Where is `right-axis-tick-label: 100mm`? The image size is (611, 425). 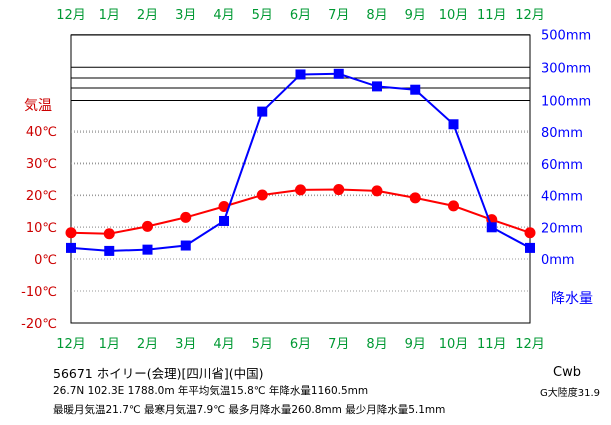
right-axis-tick-label: 100mm is located at coordinates (566, 102).